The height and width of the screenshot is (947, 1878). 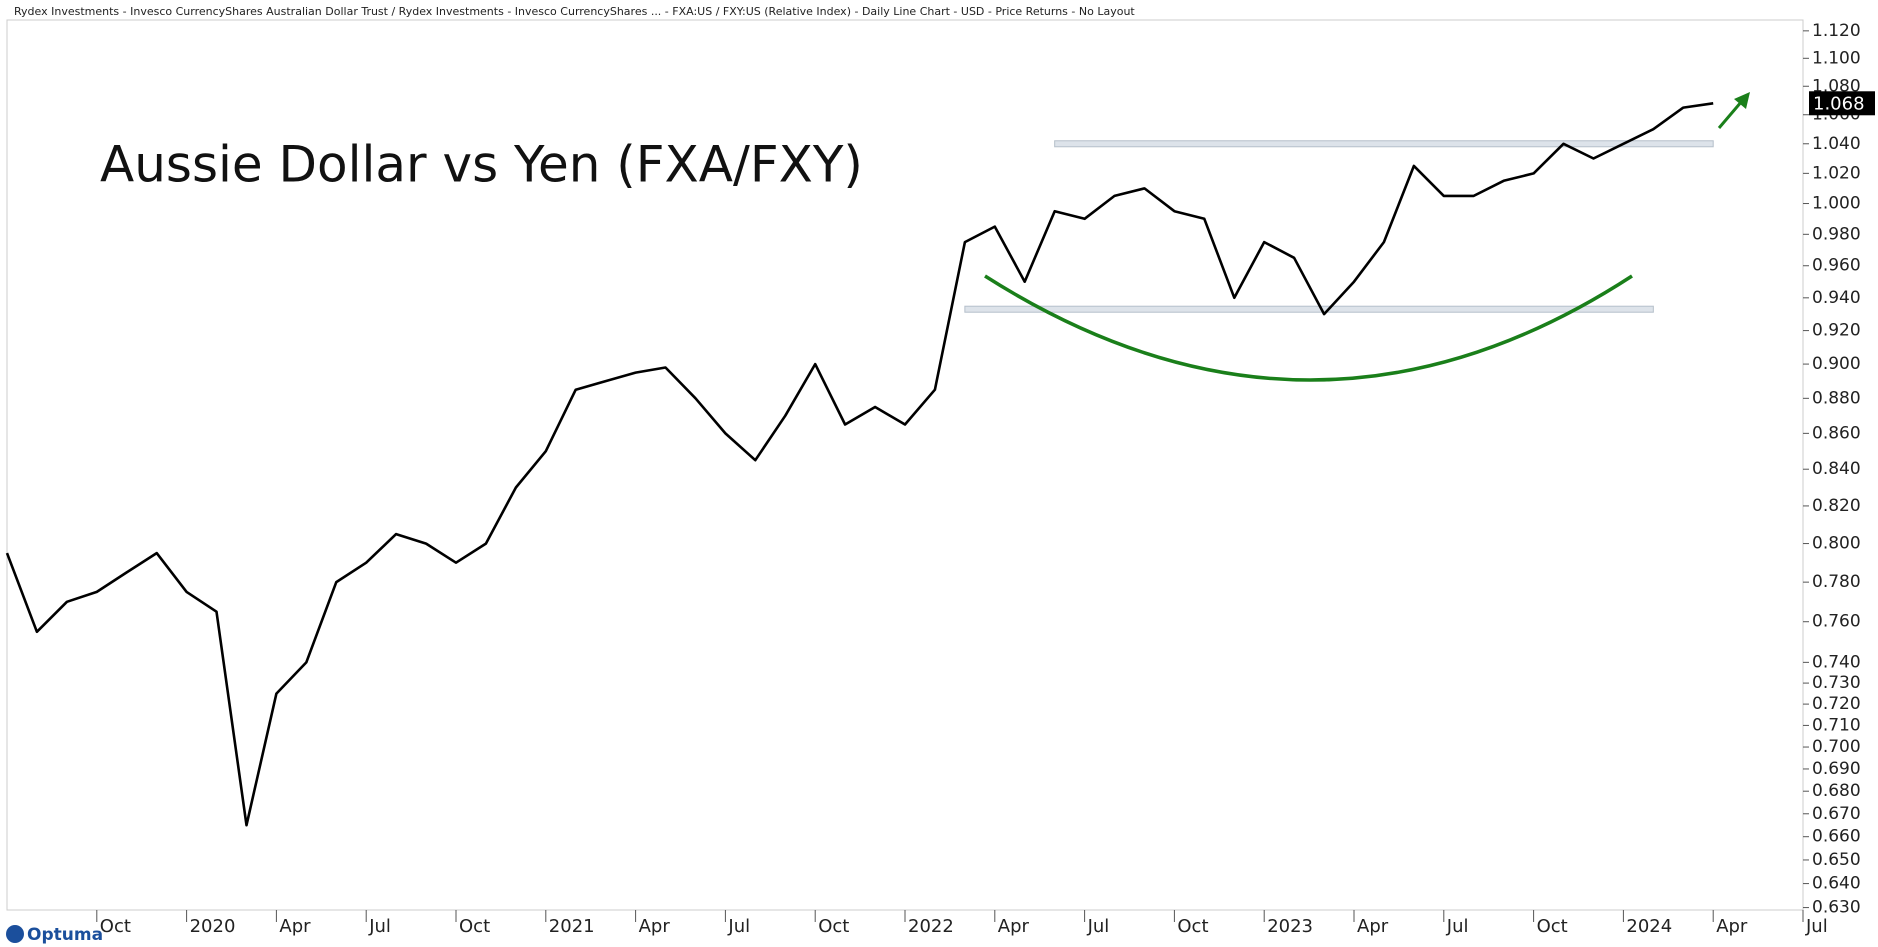 I want to click on y-tick-label: 1.080, so click(x=1836, y=86).